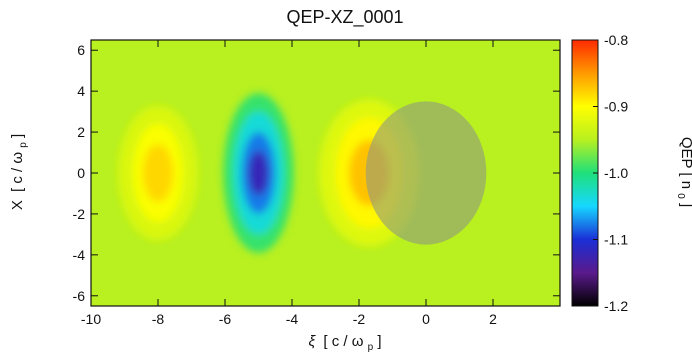 The image size is (692, 353). What do you see at coordinates (81, 173) in the screenshot?
I see `y-tick-label: 0` at bounding box center [81, 173].